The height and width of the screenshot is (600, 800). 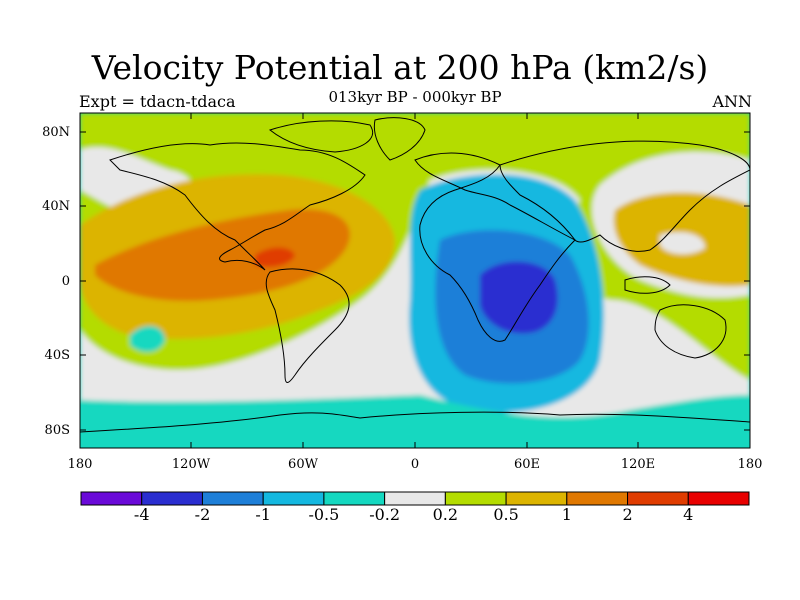 I want to click on colorbar-label: -1, so click(x=263, y=514).